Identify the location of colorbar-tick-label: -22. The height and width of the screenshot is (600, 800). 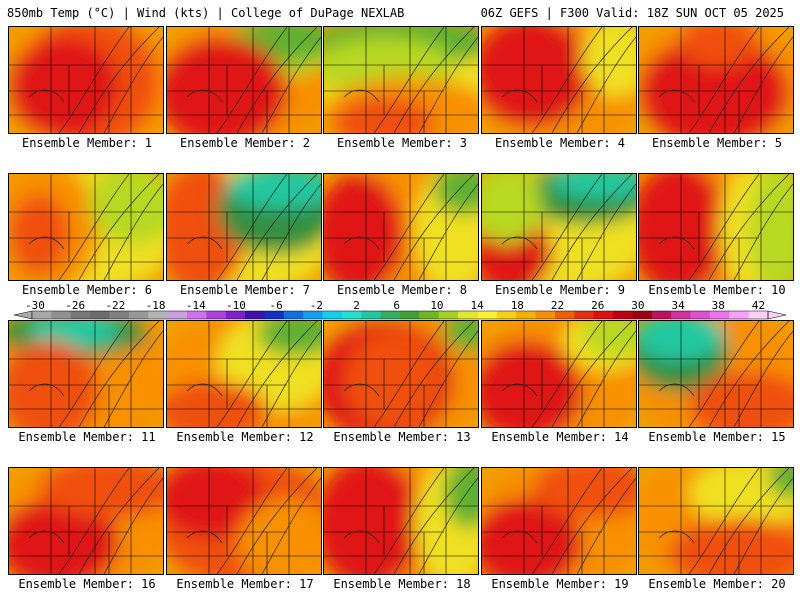
(115, 306).